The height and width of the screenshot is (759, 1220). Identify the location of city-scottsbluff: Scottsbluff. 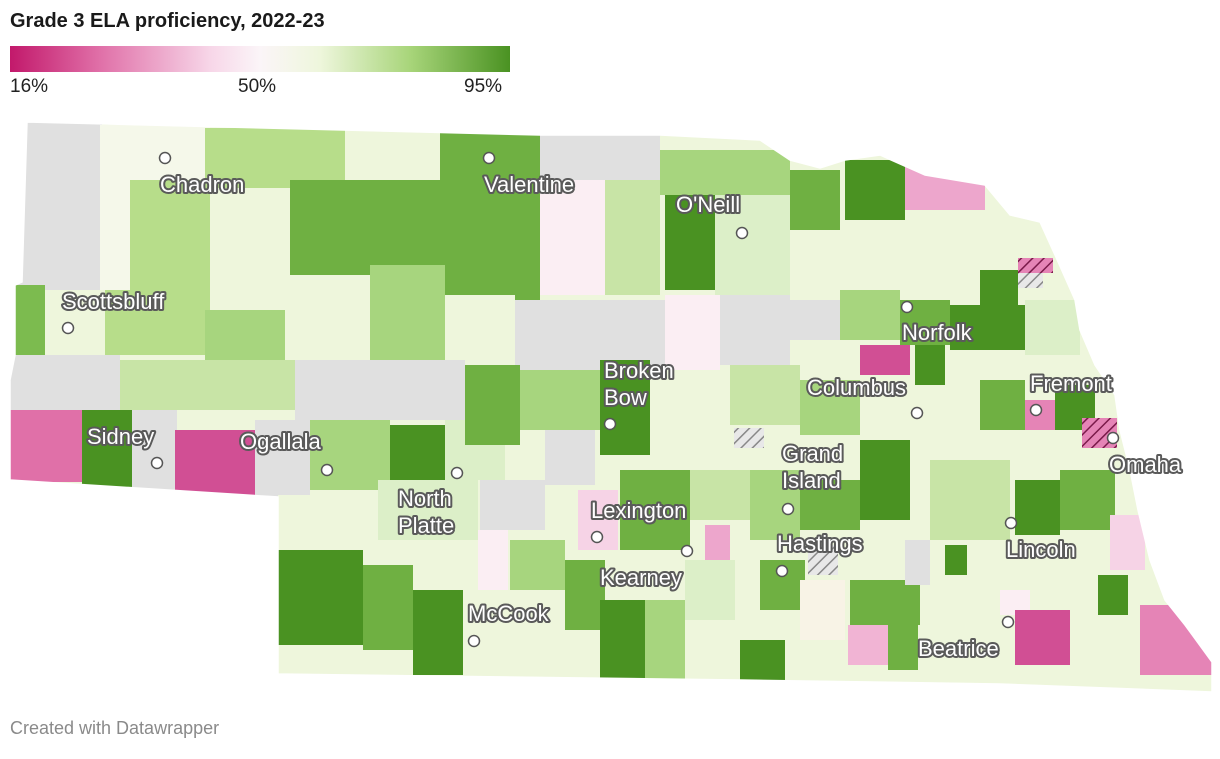
(113, 311).